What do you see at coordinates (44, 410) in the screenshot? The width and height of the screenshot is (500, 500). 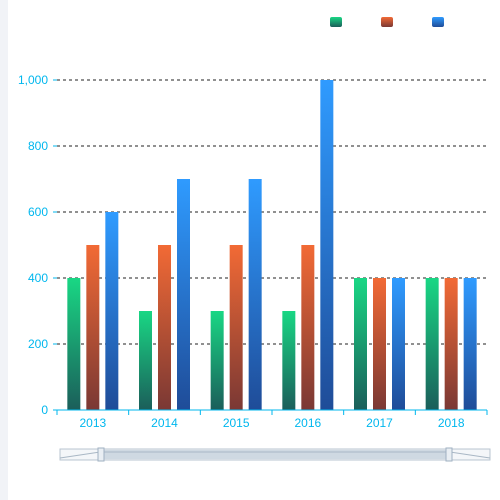 I see `y-tick-label: 0` at bounding box center [44, 410].